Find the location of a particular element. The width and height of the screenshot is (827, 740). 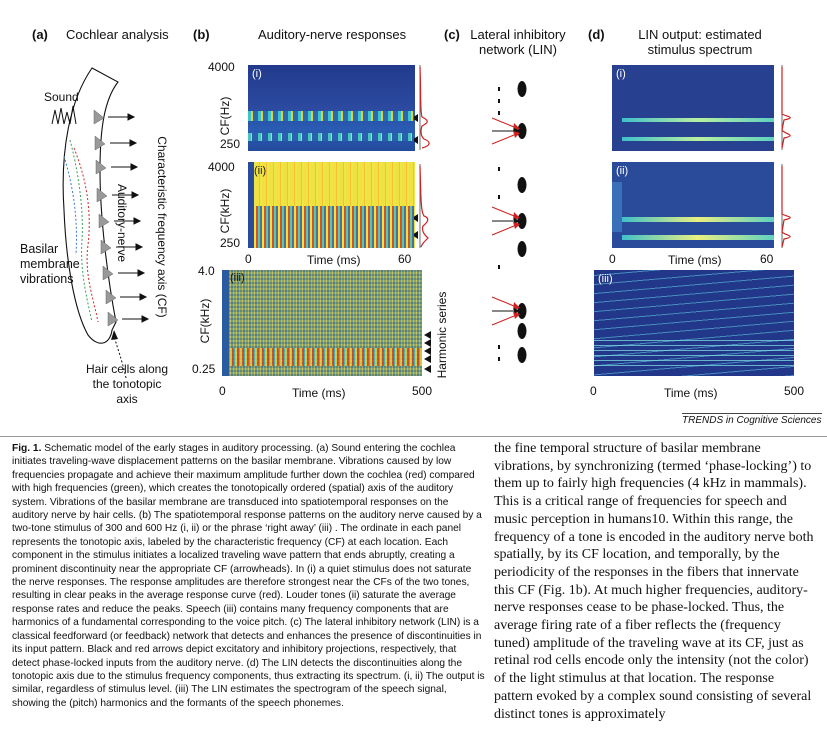

panel-c-label: (c) is located at coordinates (452, 34).